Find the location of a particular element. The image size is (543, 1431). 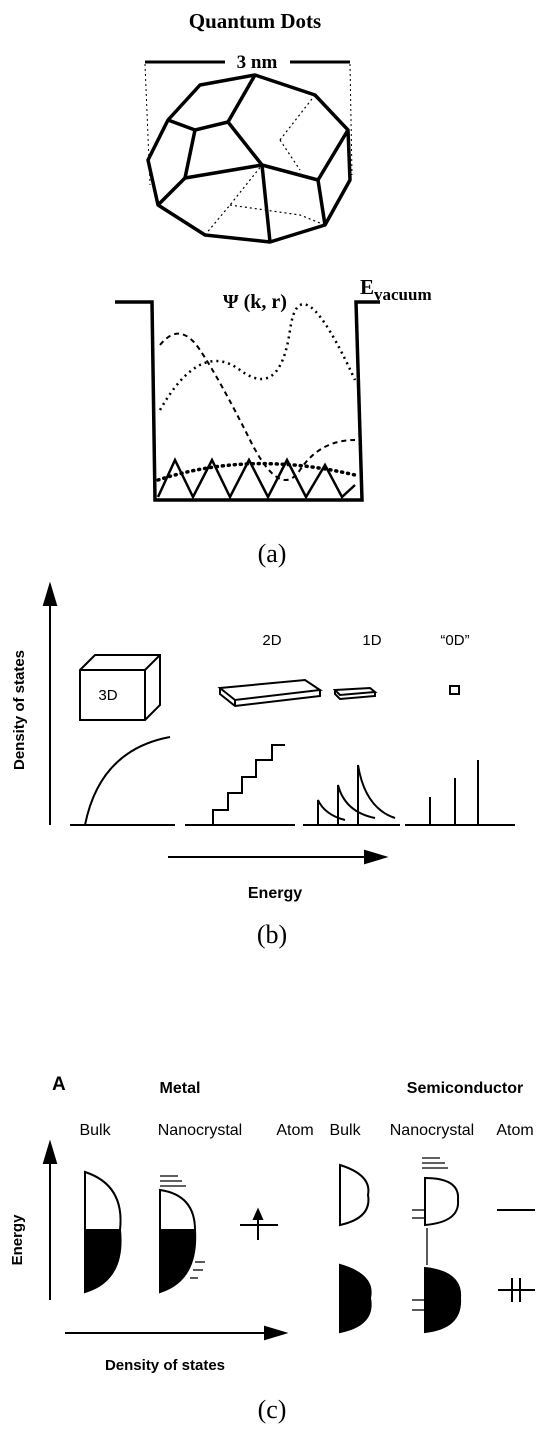

wavefunction-label: Ψ (k, r) is located at coordinates (255, 302).